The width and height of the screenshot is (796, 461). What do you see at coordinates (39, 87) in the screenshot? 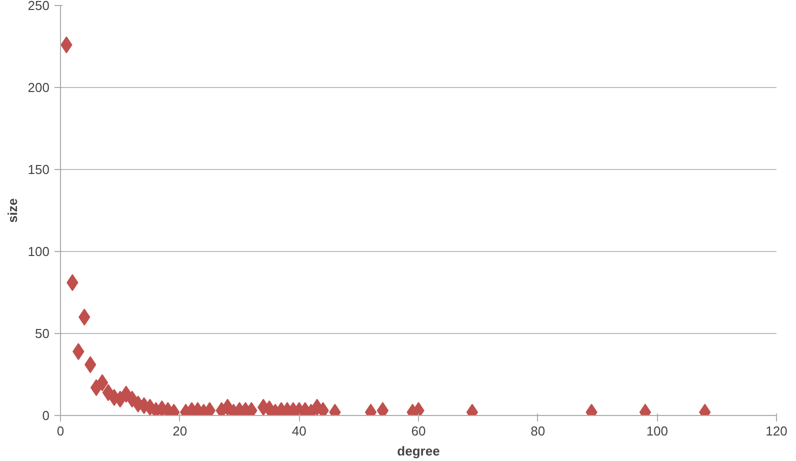
I see `y-tick-label: 200` at bounding box center [39, 87].